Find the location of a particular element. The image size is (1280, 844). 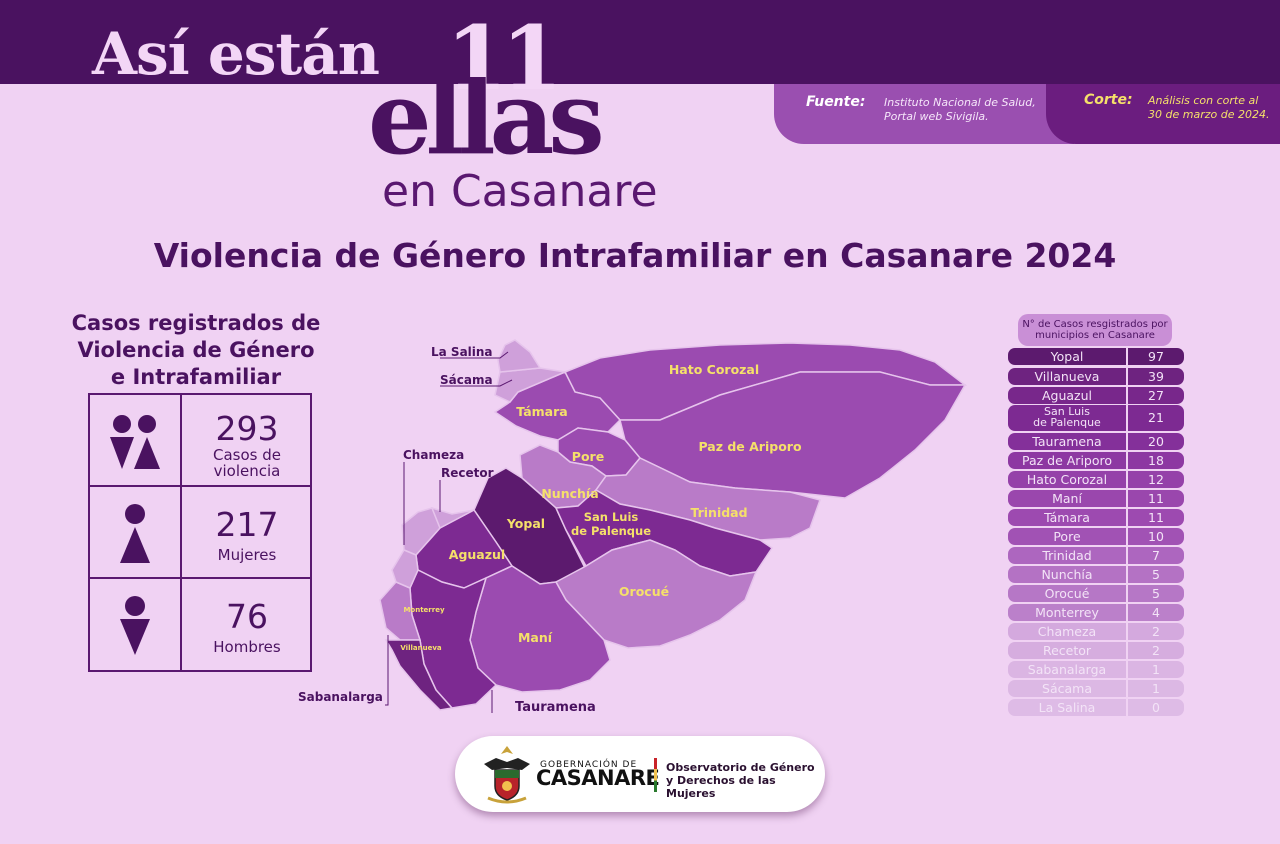

map-label-mani: Maní is located at coordinates (535, 637).